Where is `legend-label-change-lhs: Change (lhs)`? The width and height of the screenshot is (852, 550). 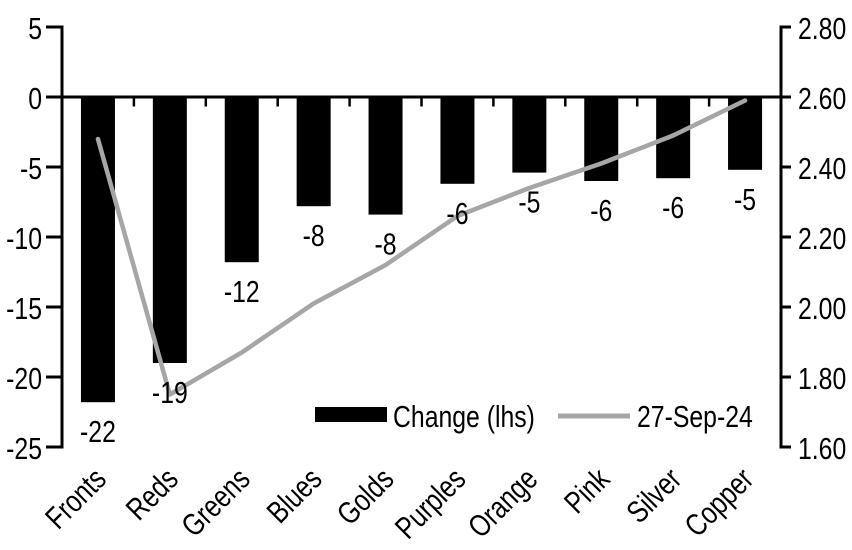
legend-label-change-lhs: Change (lhs) is located at coordinates (464, 416).